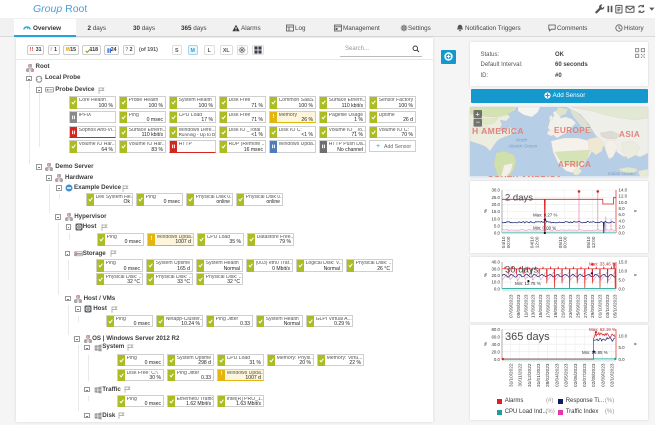  I want to click on svg-text: 29/09/2023, so click(592, 306).